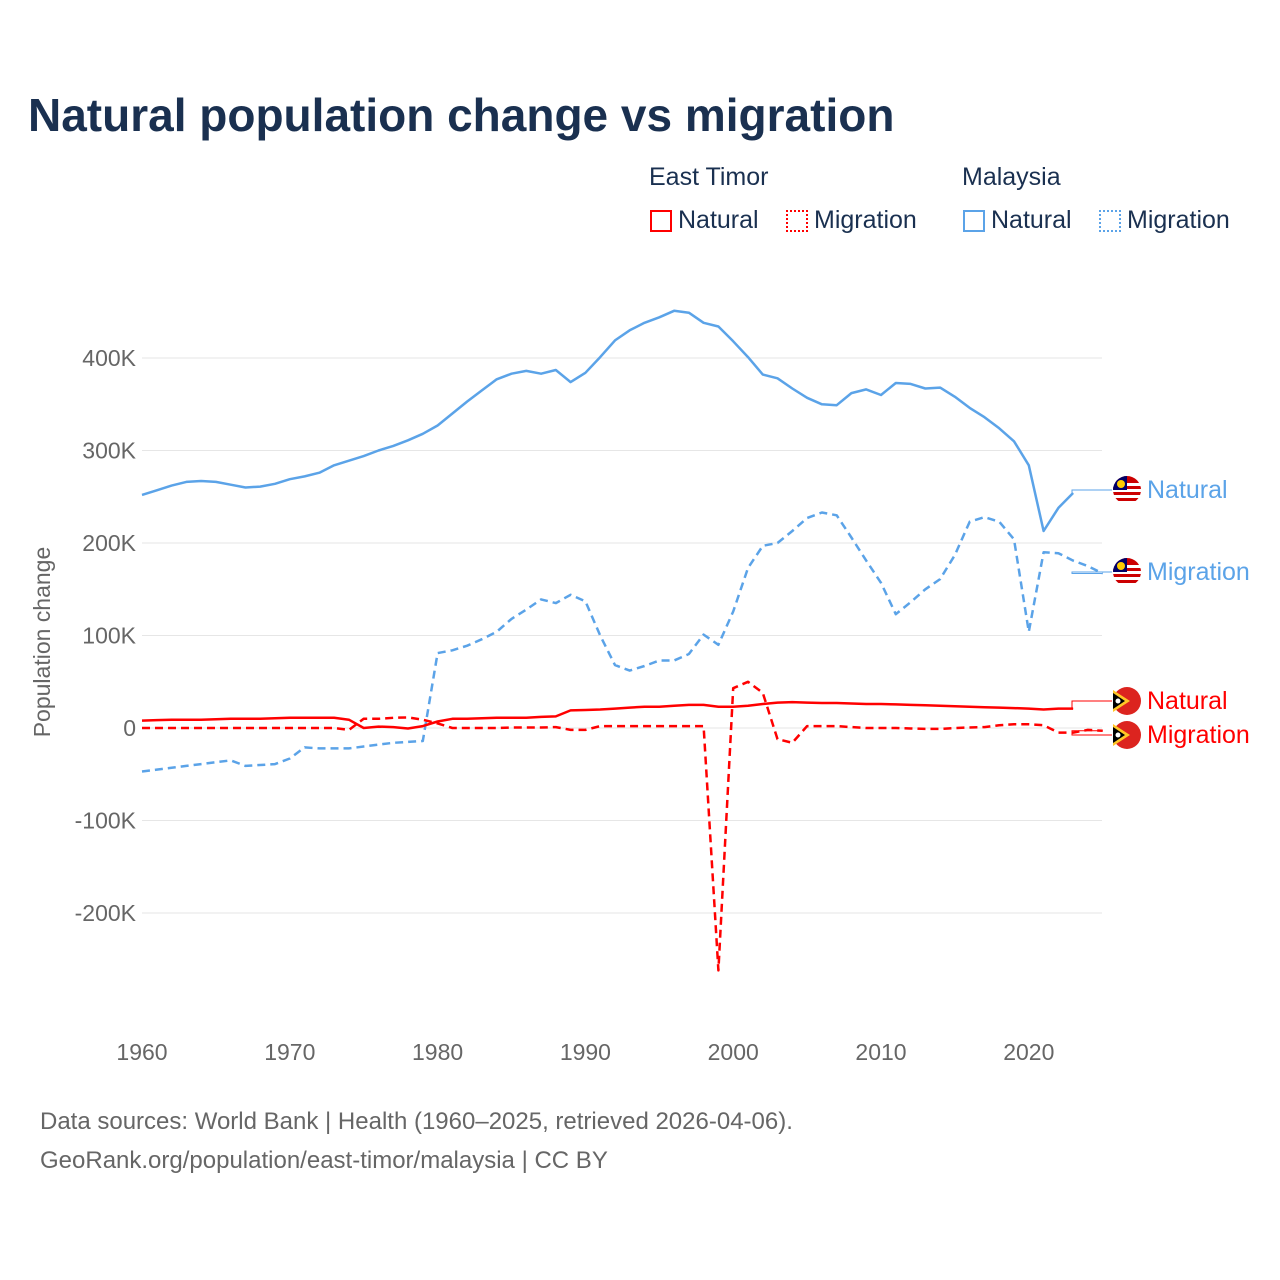 The width and height of the screenshot is (1280, 1280). I want to click on x-tick-label: 1980, so click(437, 1052).